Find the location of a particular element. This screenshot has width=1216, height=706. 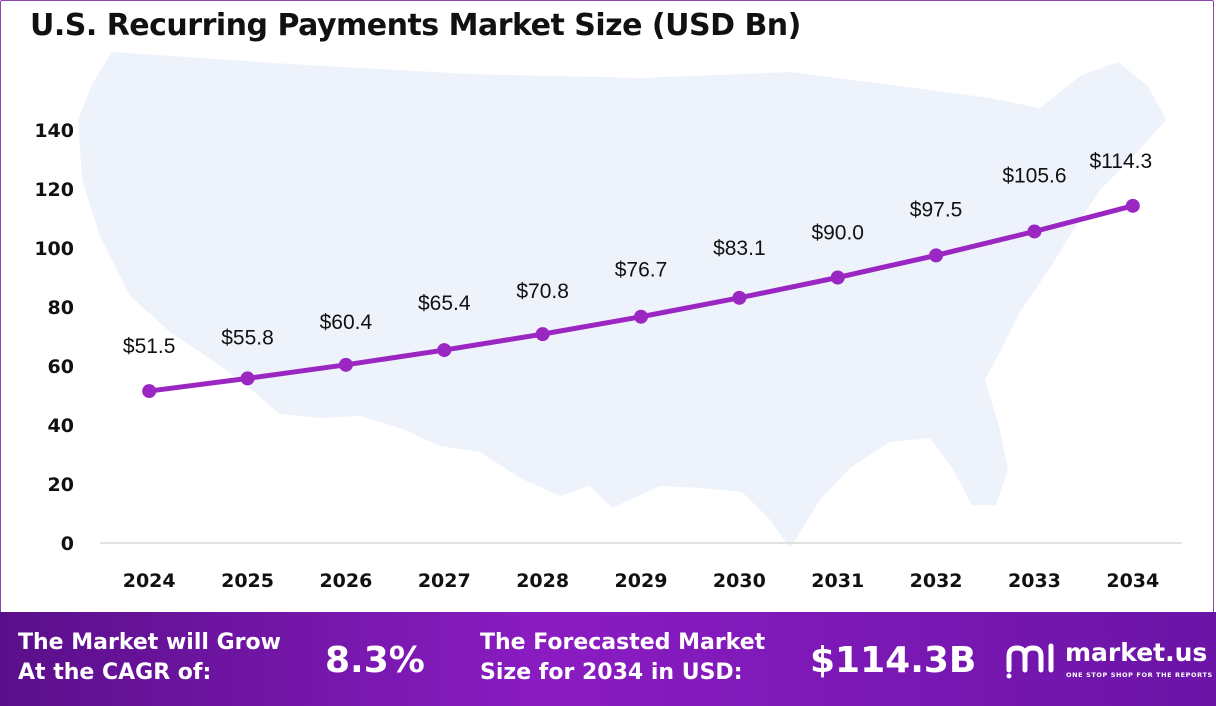

y-axis: 0 20 40 60 80 100 120 140 is located at coordinates (54, 337).